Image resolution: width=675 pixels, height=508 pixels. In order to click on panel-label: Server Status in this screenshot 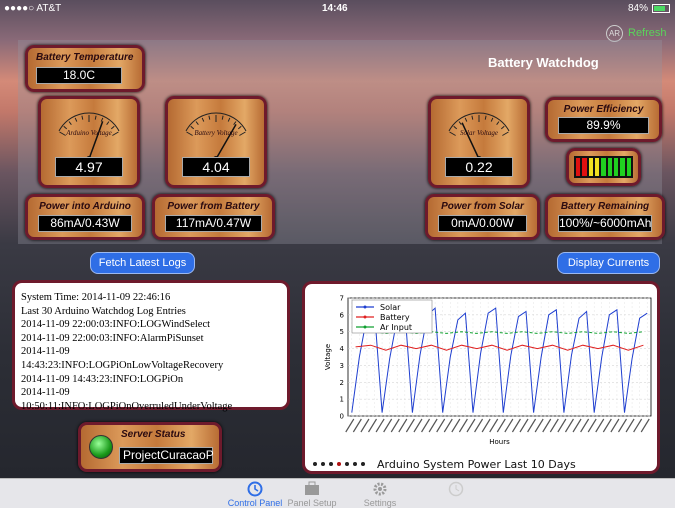, I will do `click(153, 434)`.